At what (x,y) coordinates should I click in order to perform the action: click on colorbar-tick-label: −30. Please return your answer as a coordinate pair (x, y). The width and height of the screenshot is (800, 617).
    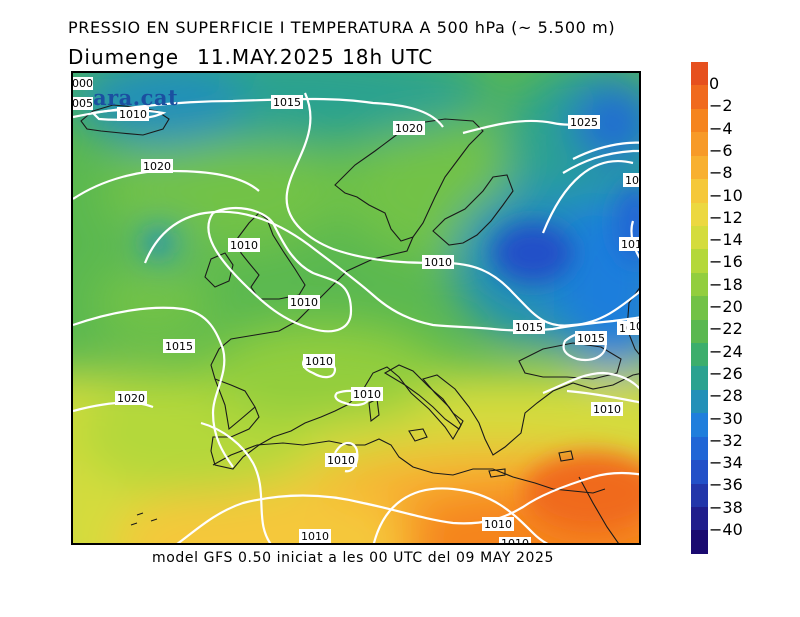
    Looking at the image, I should click on (726, 418).